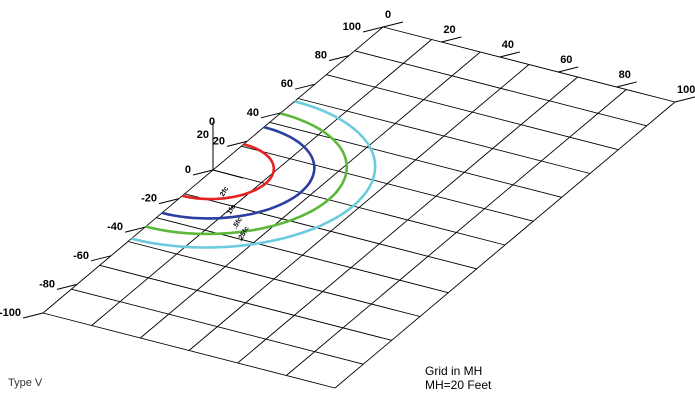 The width and height of the screenshot is (695, 394). I want to click on contour-p5fc, so click(247, 174).